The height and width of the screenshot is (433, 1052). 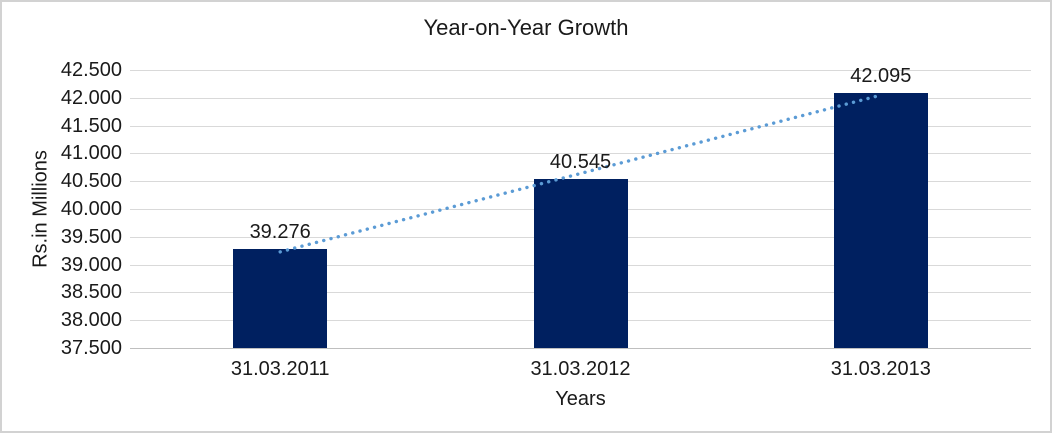 What do you see at coordinates (580, 399) in the screenshot?
I see `x-axis-title: Years` at bounding box center [580, 399].